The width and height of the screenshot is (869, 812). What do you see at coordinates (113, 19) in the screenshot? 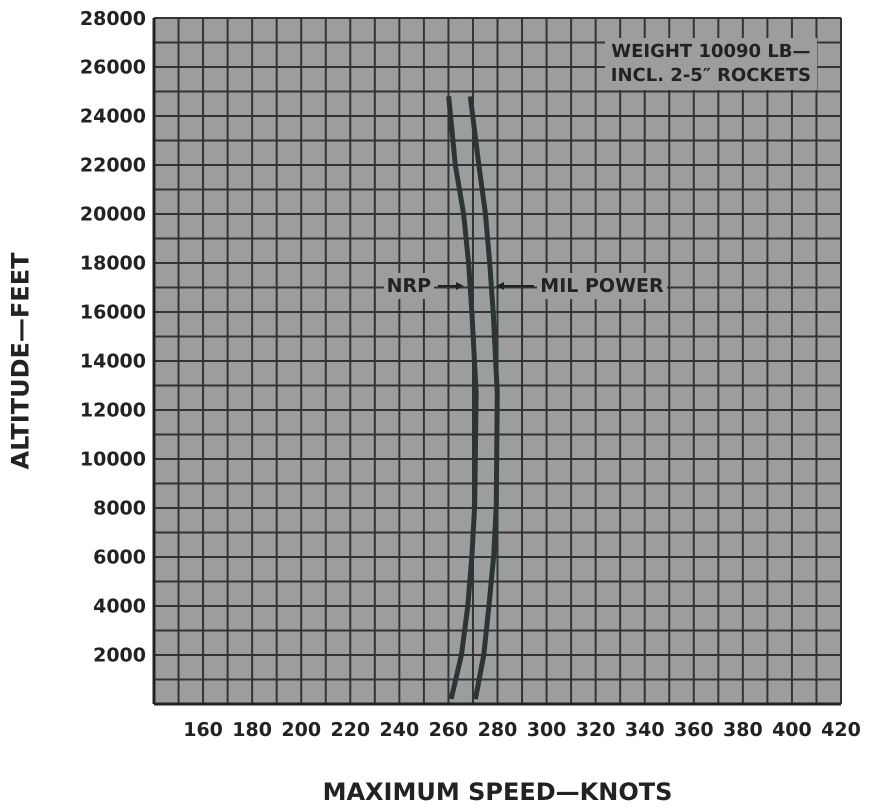
I see `y-tick-label: 28000` at bounding box center [113, 19].